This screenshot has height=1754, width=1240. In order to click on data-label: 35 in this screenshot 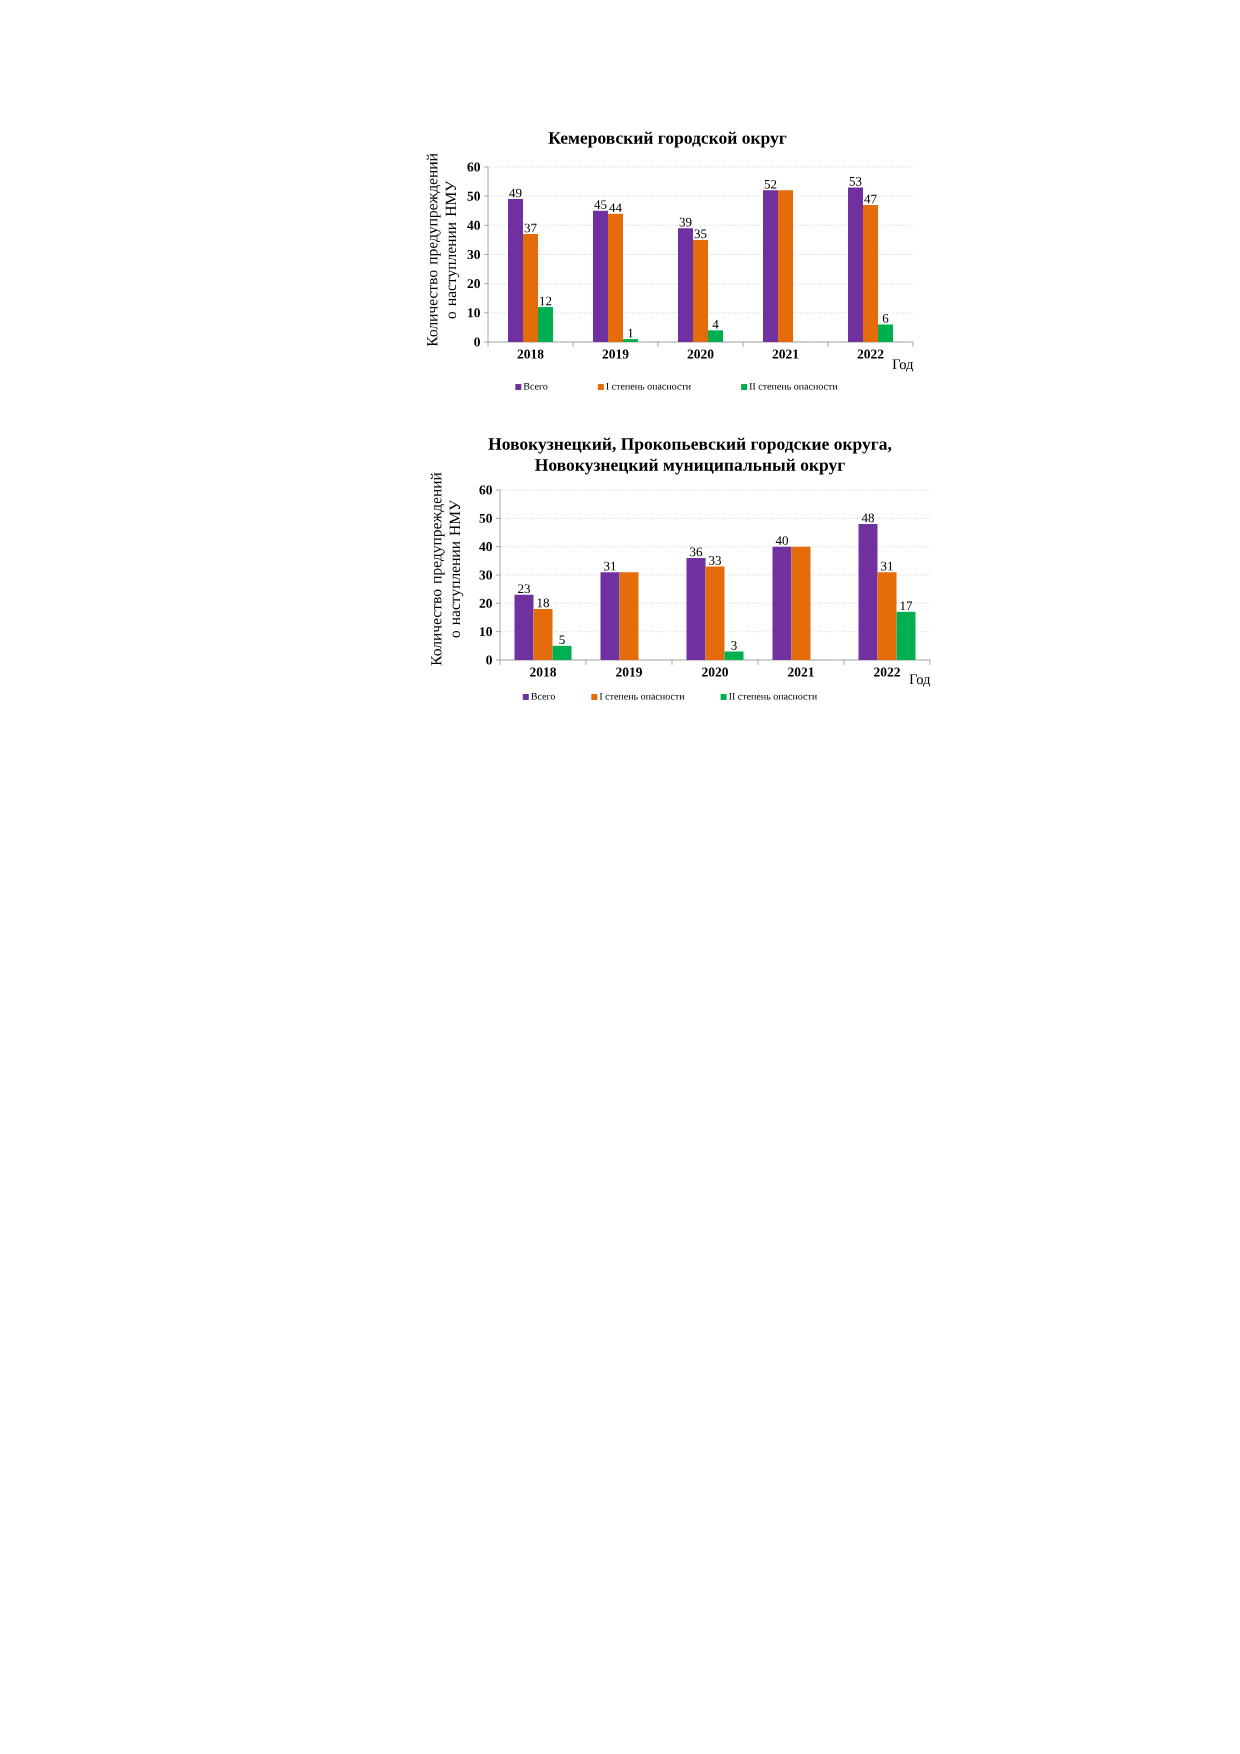, I will do `click(700, 234)`.